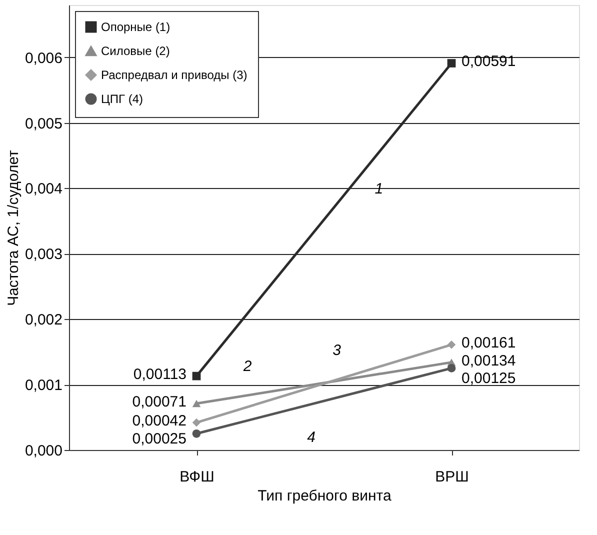 The width and height of the screenshot is (597, 535). Describe the element at coordinates (337, 351) in the screenshot. I see `annotation: 3` at that location.